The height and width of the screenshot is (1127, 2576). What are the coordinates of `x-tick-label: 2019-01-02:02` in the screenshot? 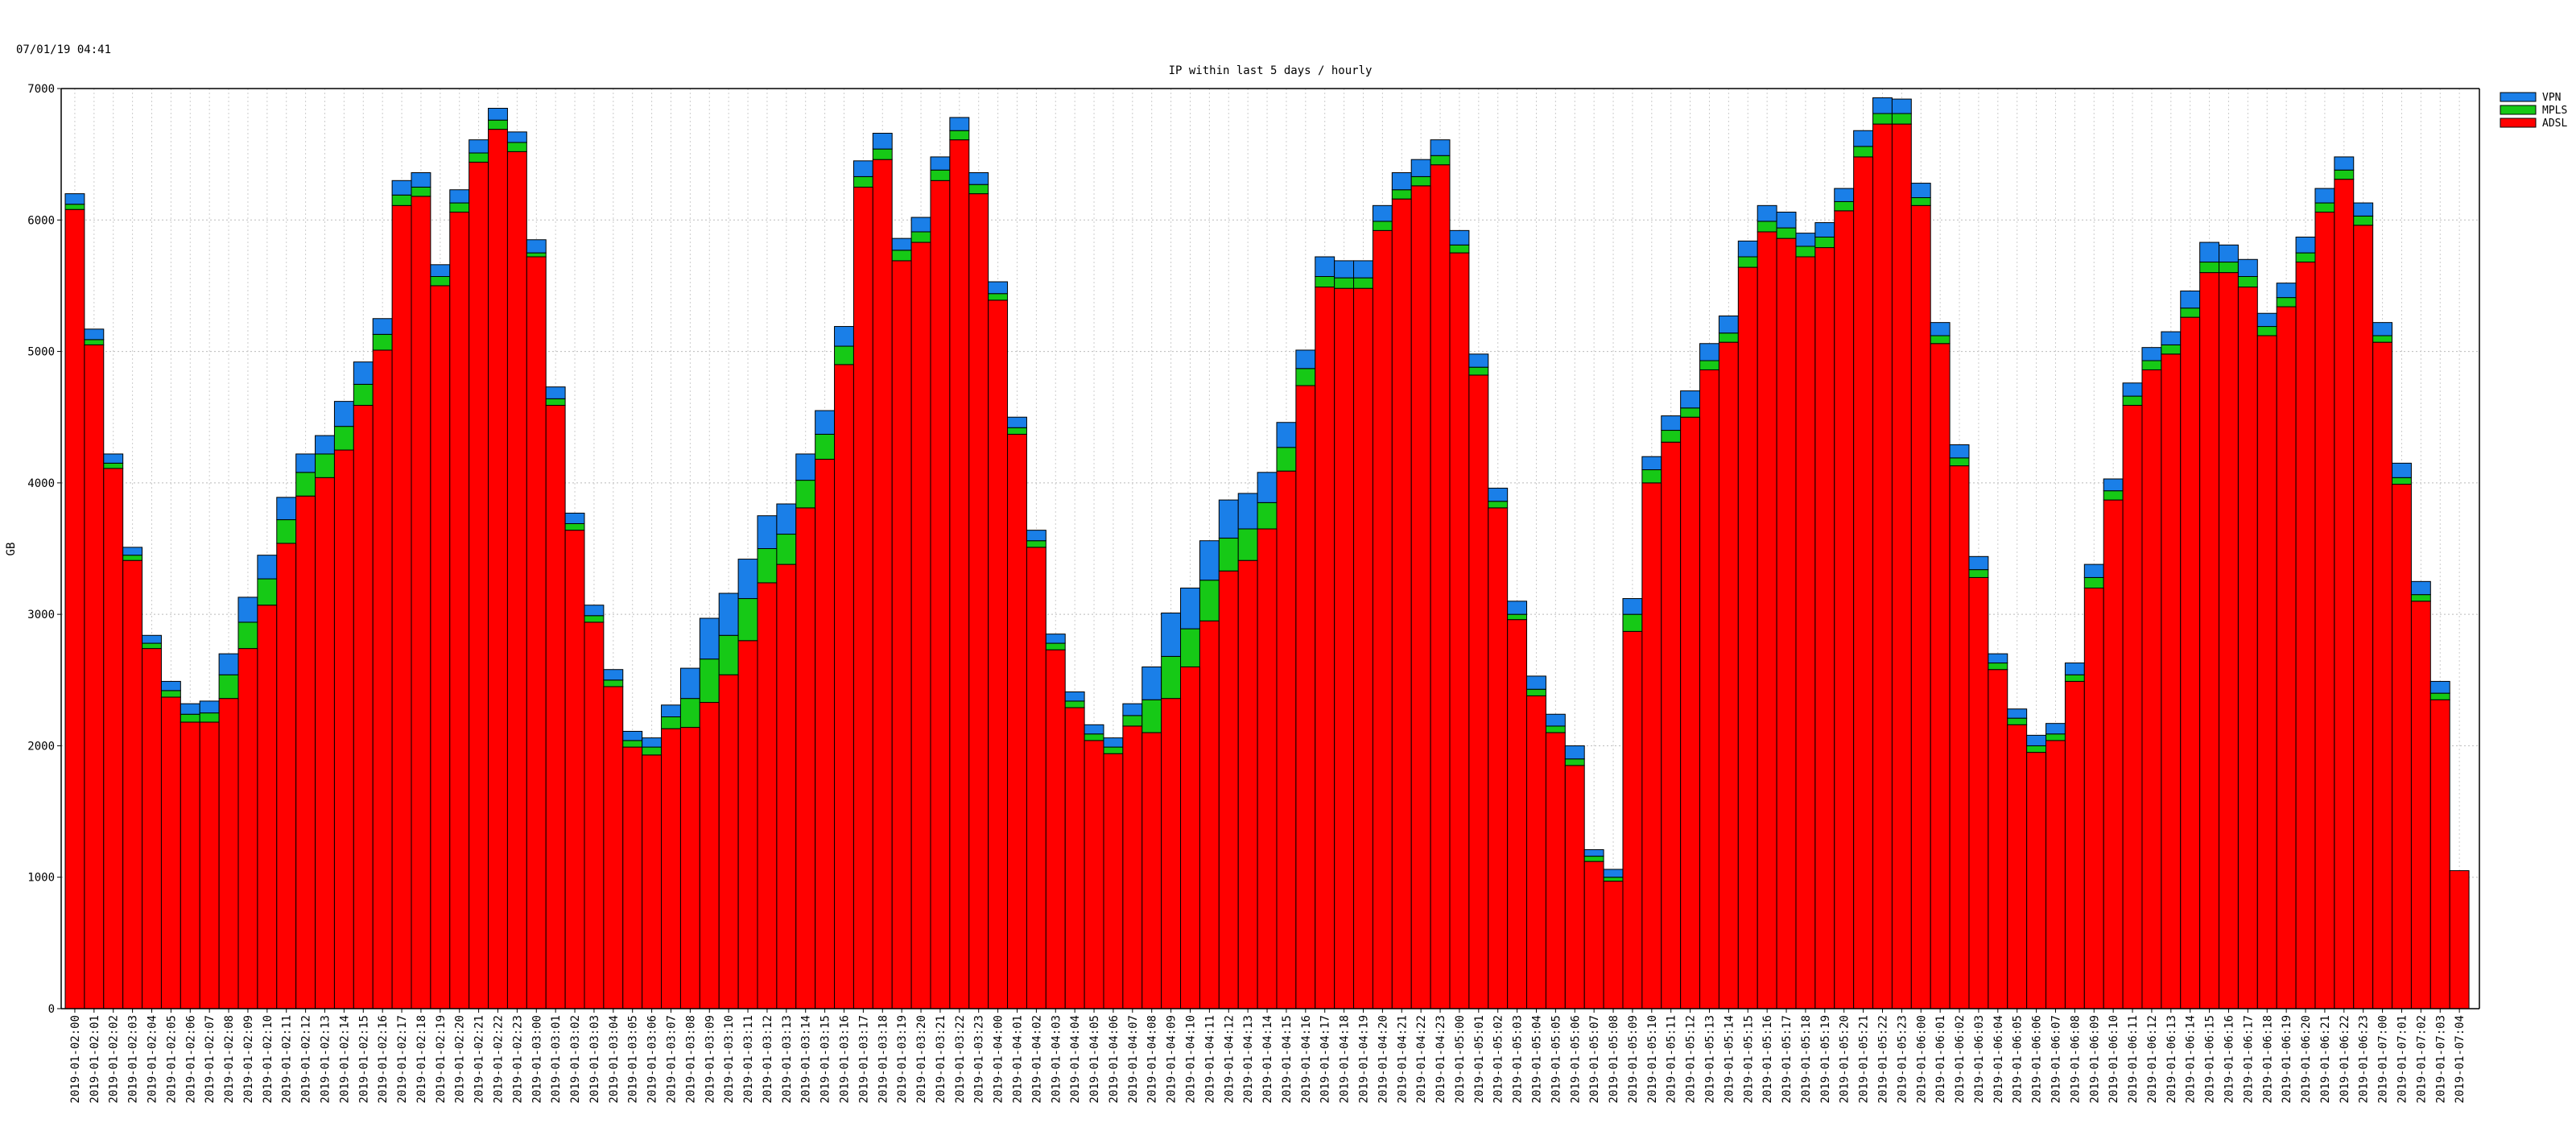 It's located at (114, 1059).